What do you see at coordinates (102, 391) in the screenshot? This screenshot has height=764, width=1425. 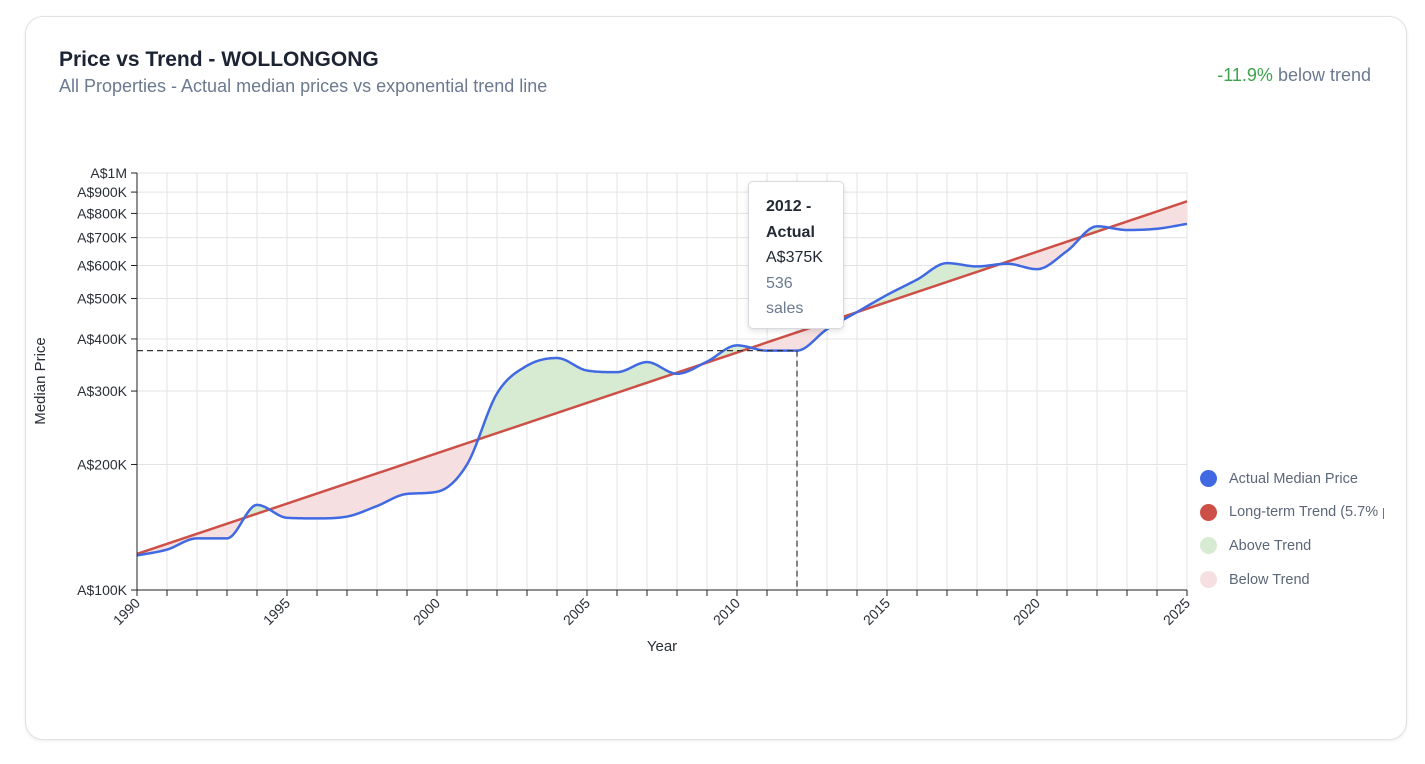 I see `y-tick-label: A$300K` at bounding box center [102, 391].